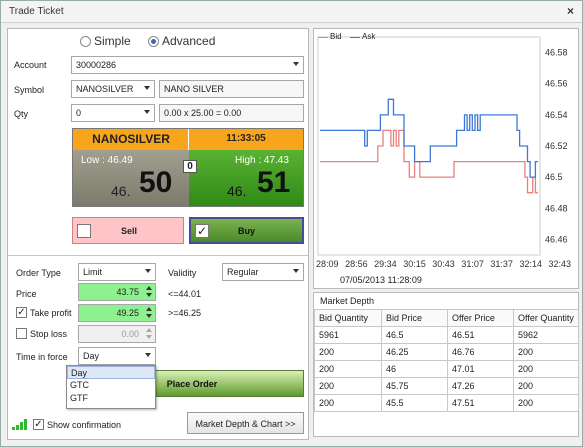  What do you see at coordinates (336, 36) in the screenshot?
I see `legend-bid-label: Bid` at bounding box center [336, 36].